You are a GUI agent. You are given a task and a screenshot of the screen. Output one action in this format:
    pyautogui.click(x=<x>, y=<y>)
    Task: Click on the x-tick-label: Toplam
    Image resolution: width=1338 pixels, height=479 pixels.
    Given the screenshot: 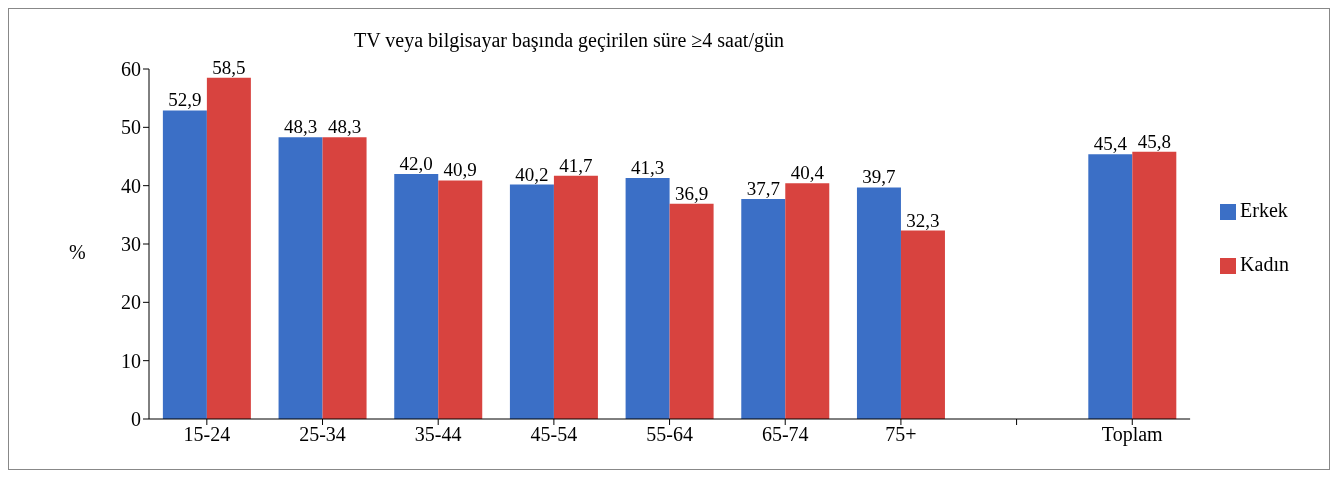 What is the action you would take?
    pyautogui.click(x=1132, y=435)
    